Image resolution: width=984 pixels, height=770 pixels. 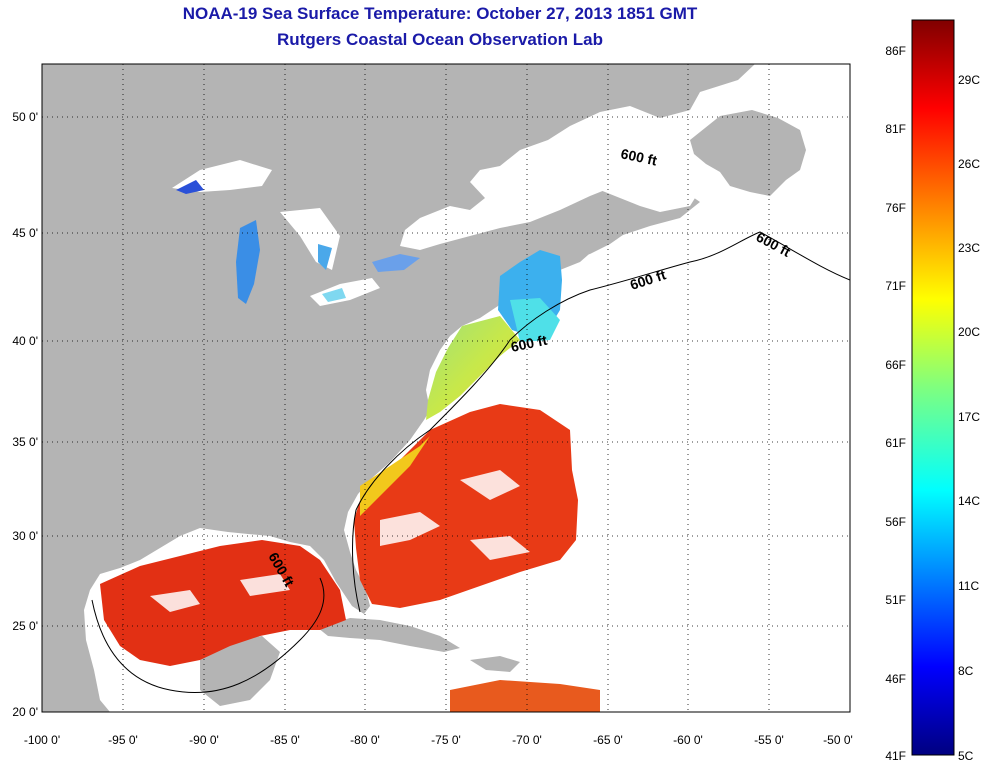 I want to click on colorbar-f-label: 66F, so click(x=895, y=365).